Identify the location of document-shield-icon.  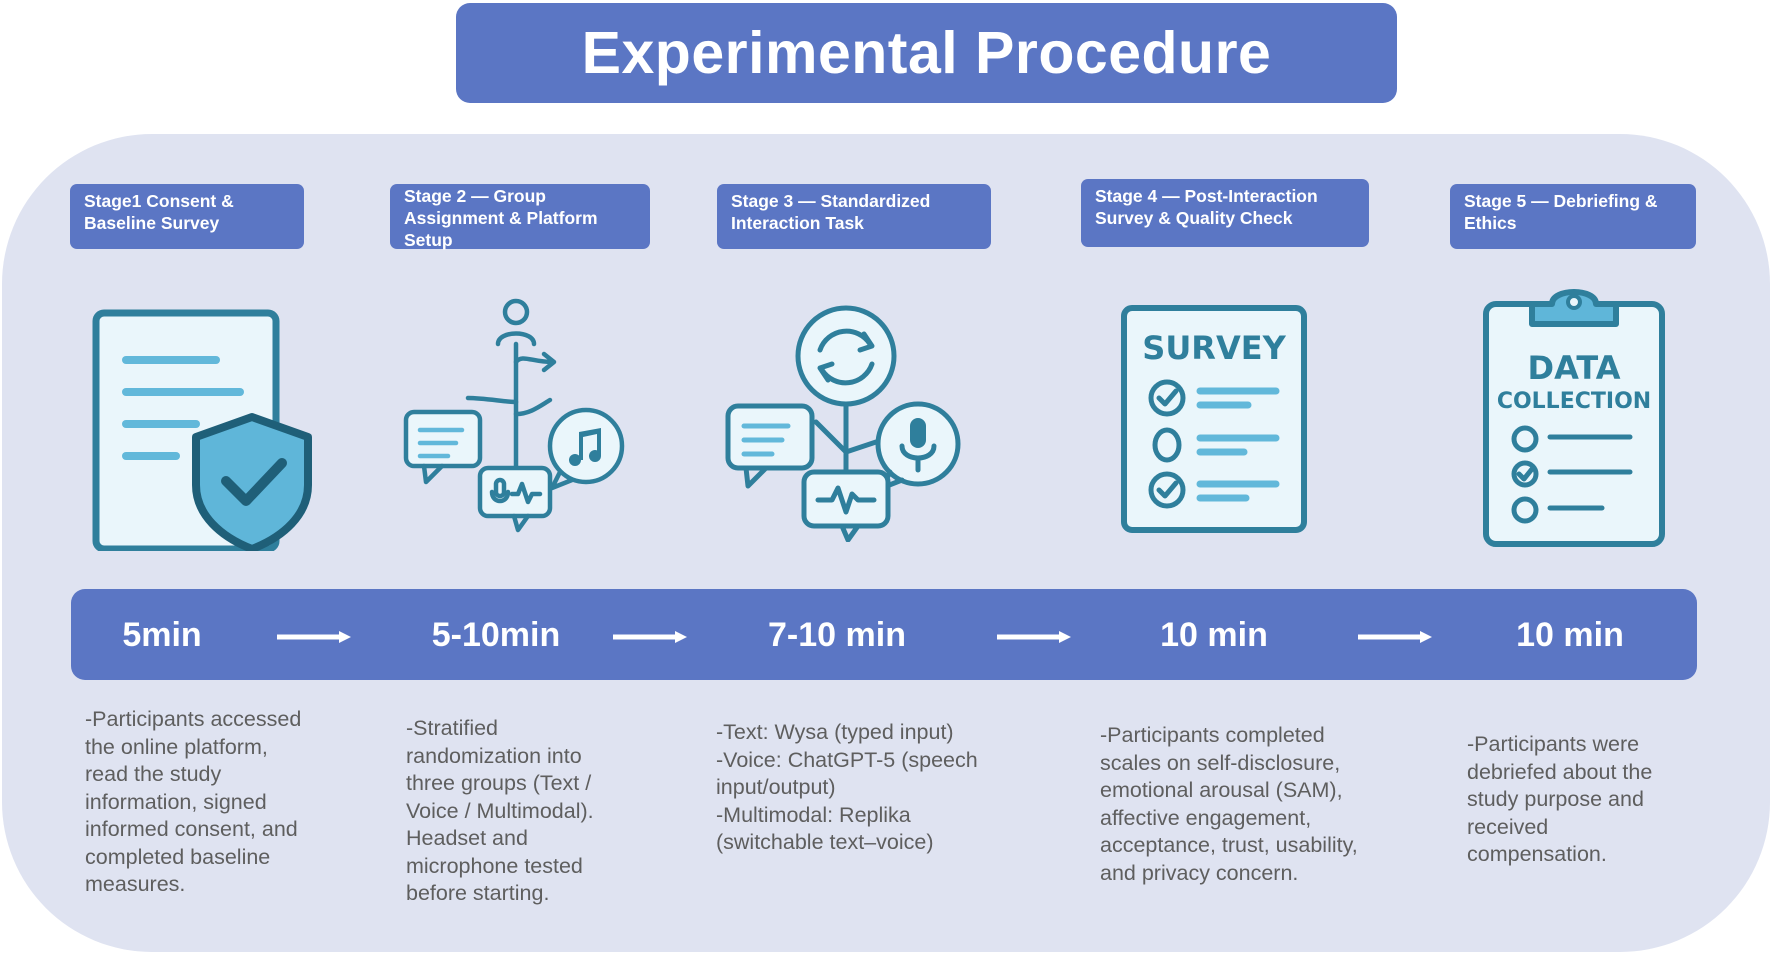
(202, 430).